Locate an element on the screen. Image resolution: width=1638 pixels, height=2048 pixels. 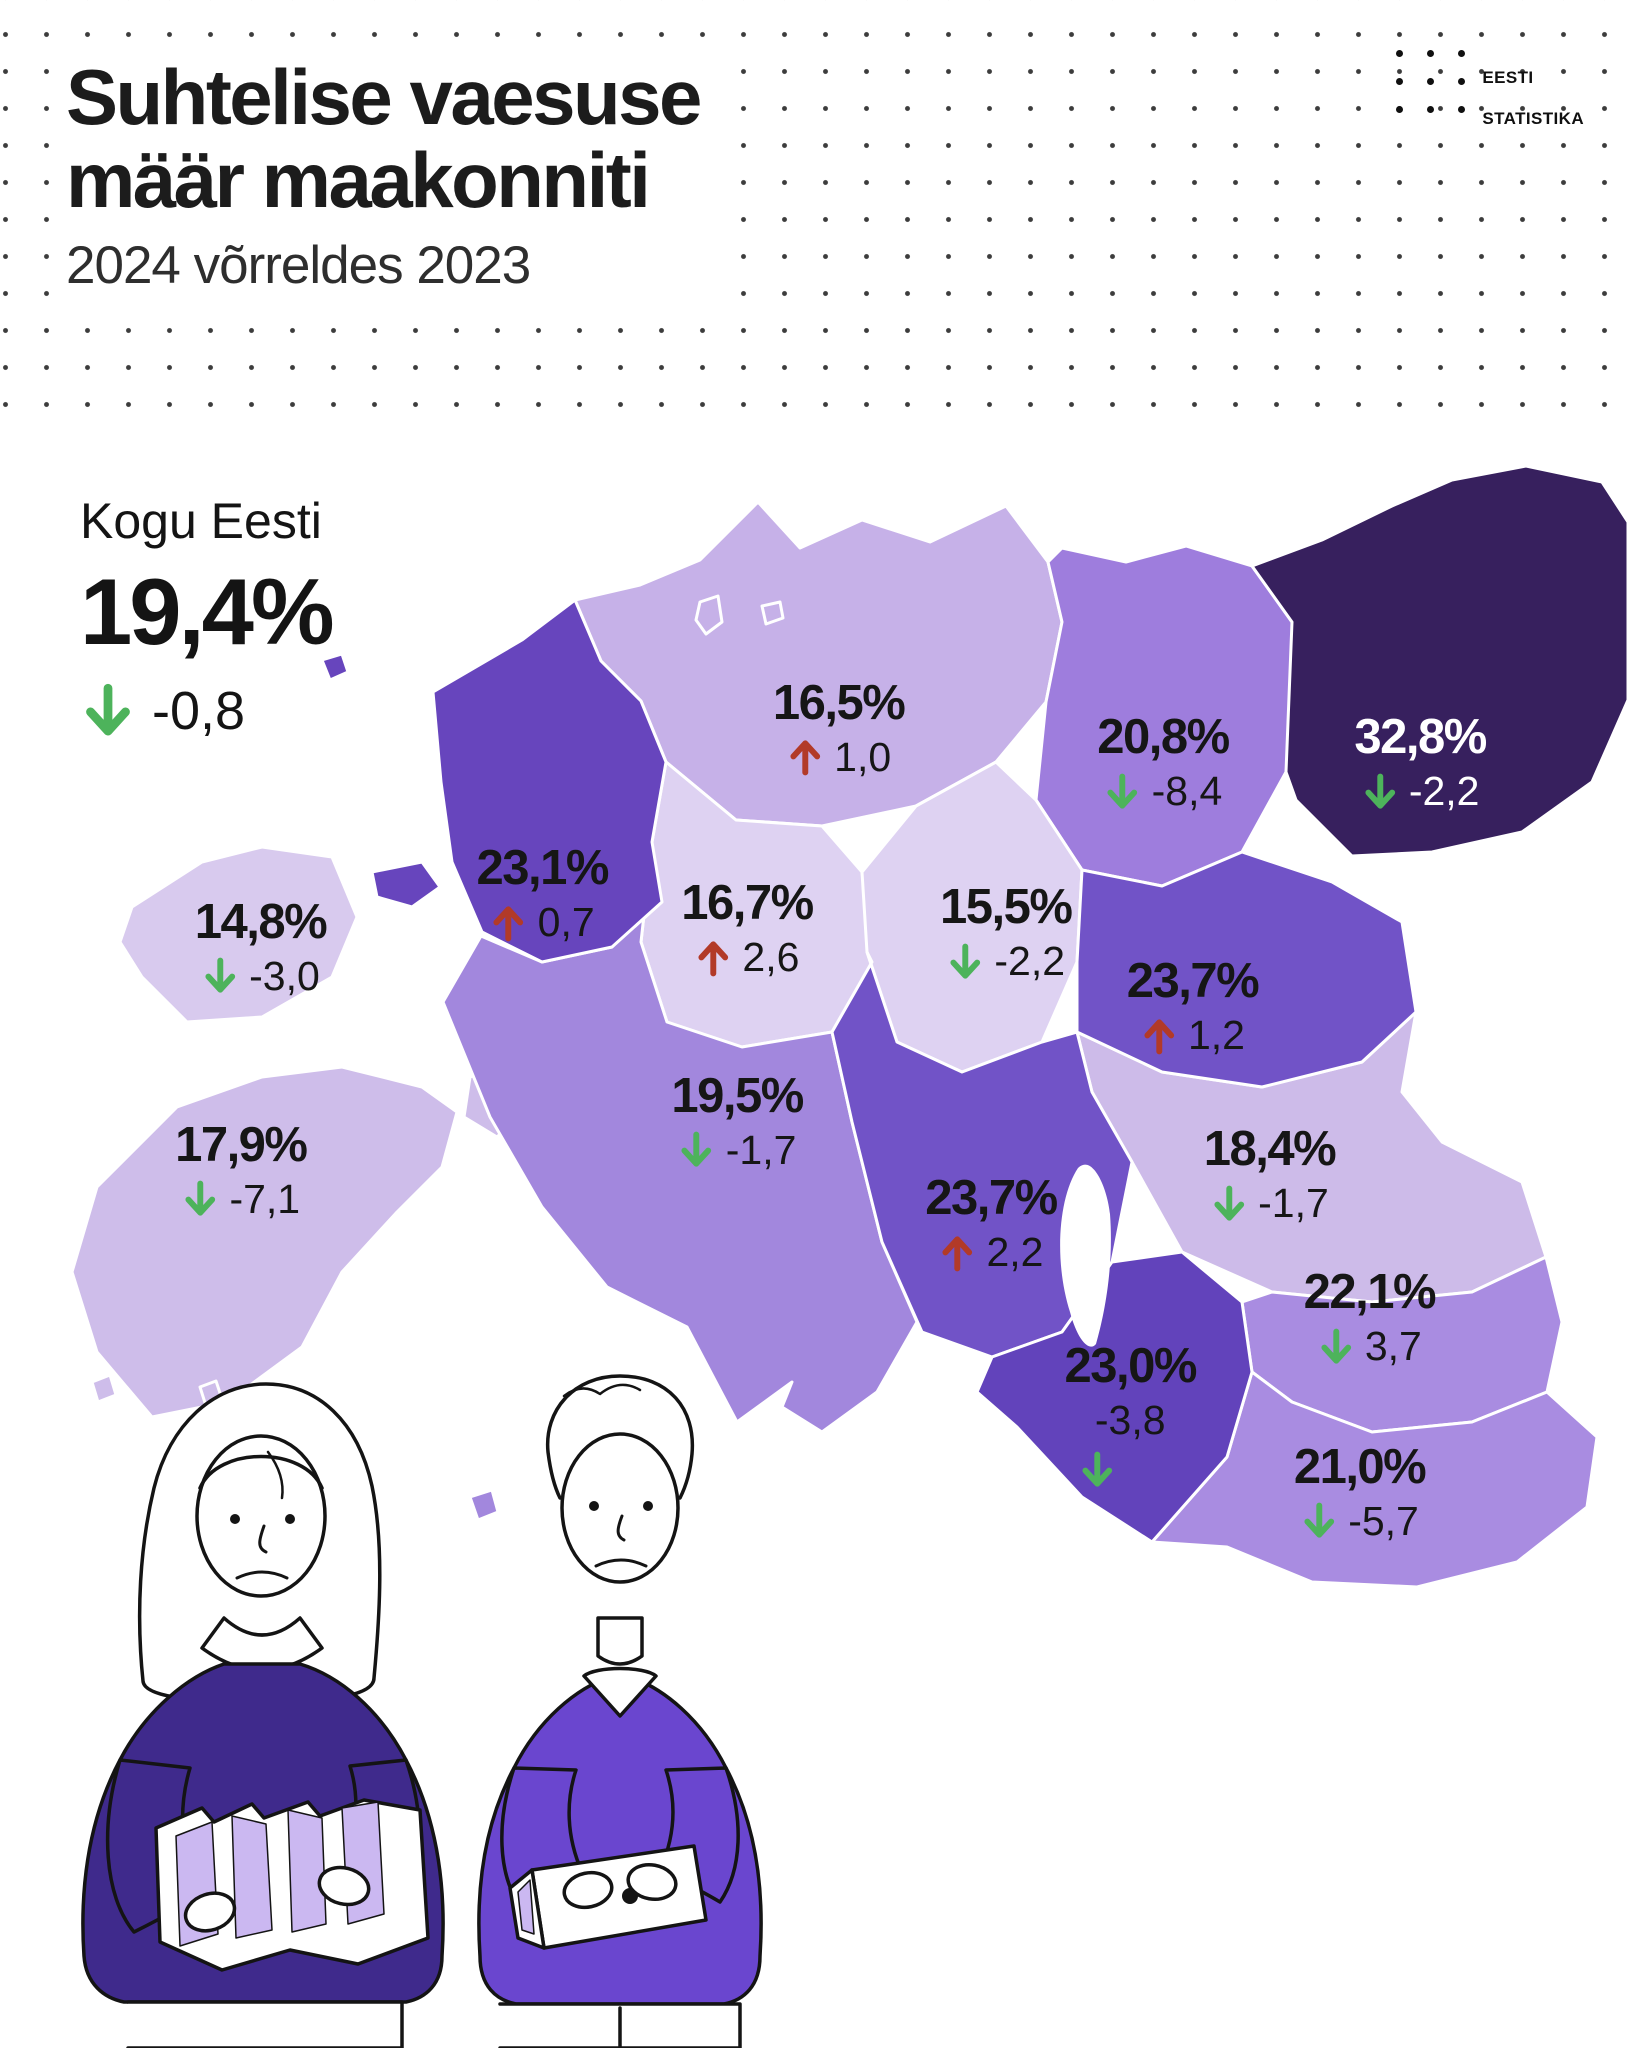
woman-face is located at coordinates (261, 1516).